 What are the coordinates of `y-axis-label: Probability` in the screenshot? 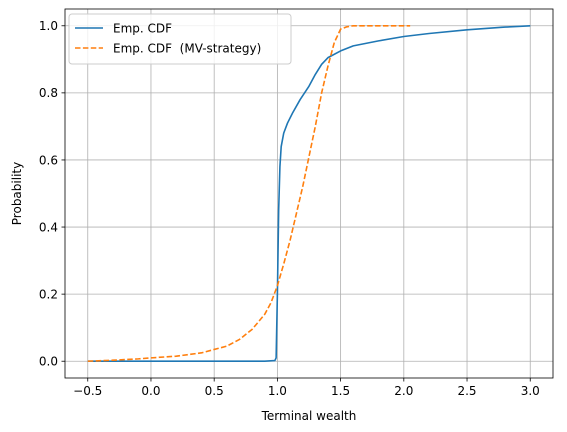 It's located at (17, 193).